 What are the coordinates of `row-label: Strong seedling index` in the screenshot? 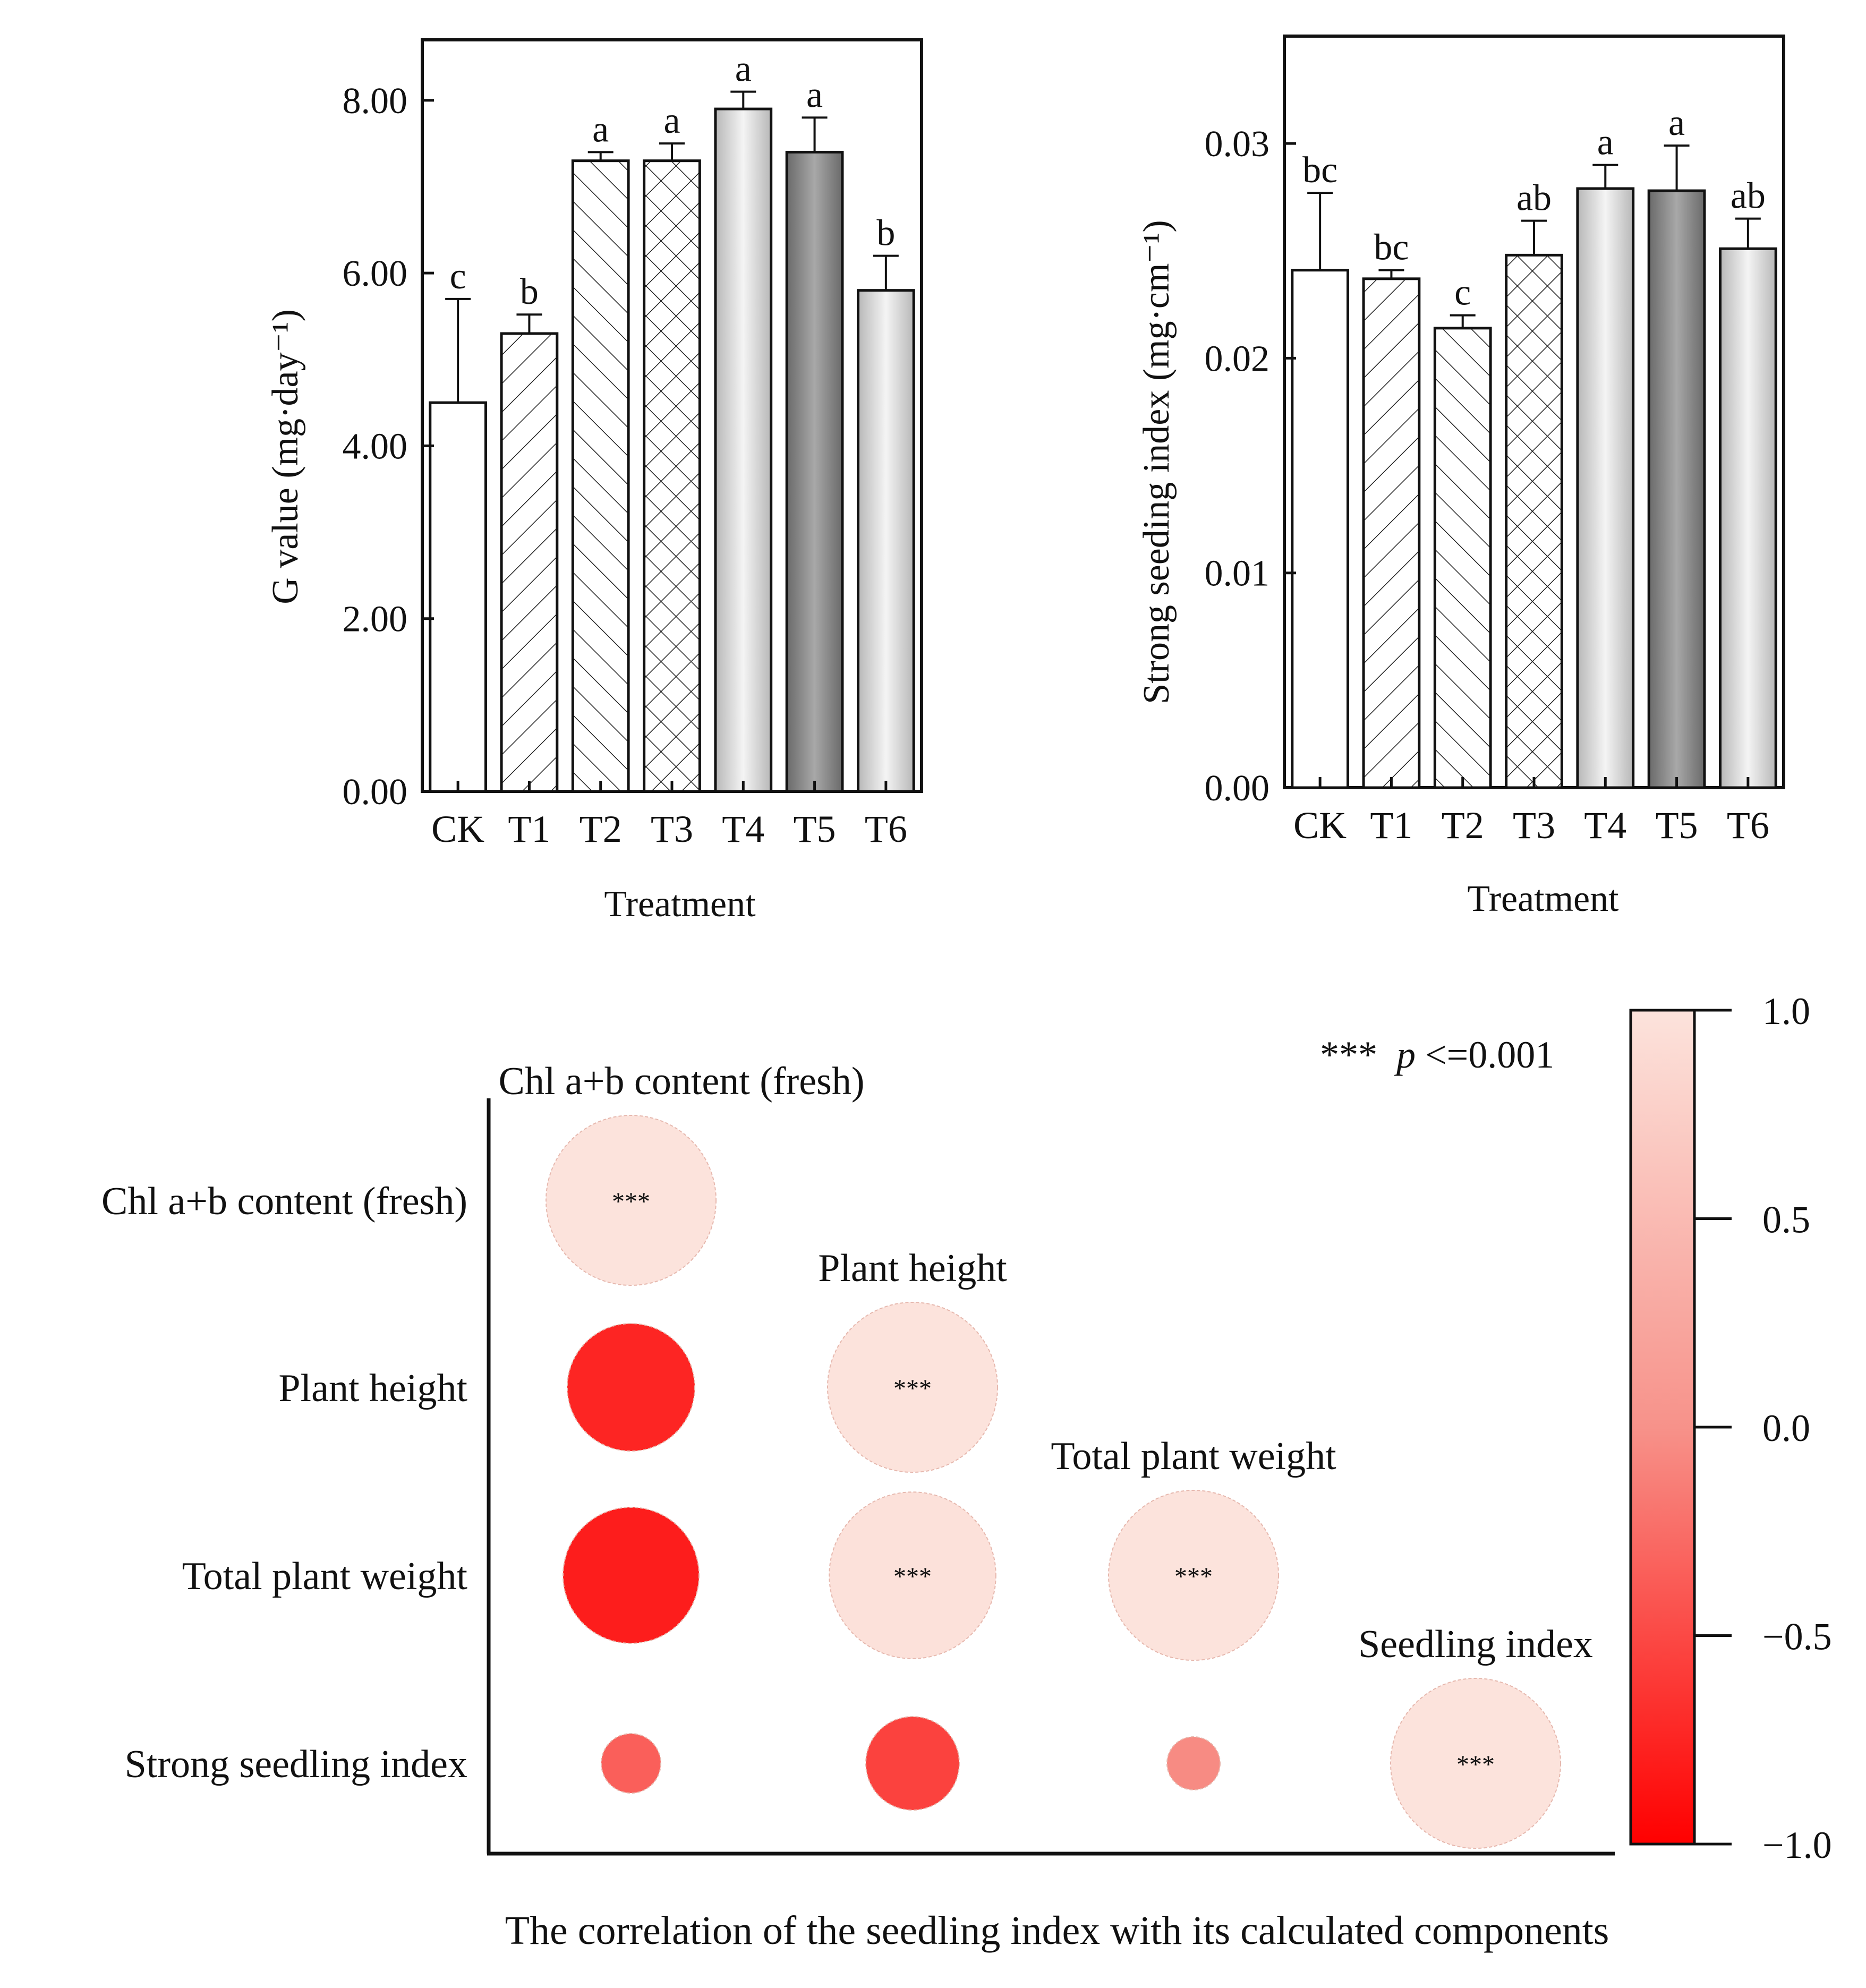 It's located at (296, 1765).